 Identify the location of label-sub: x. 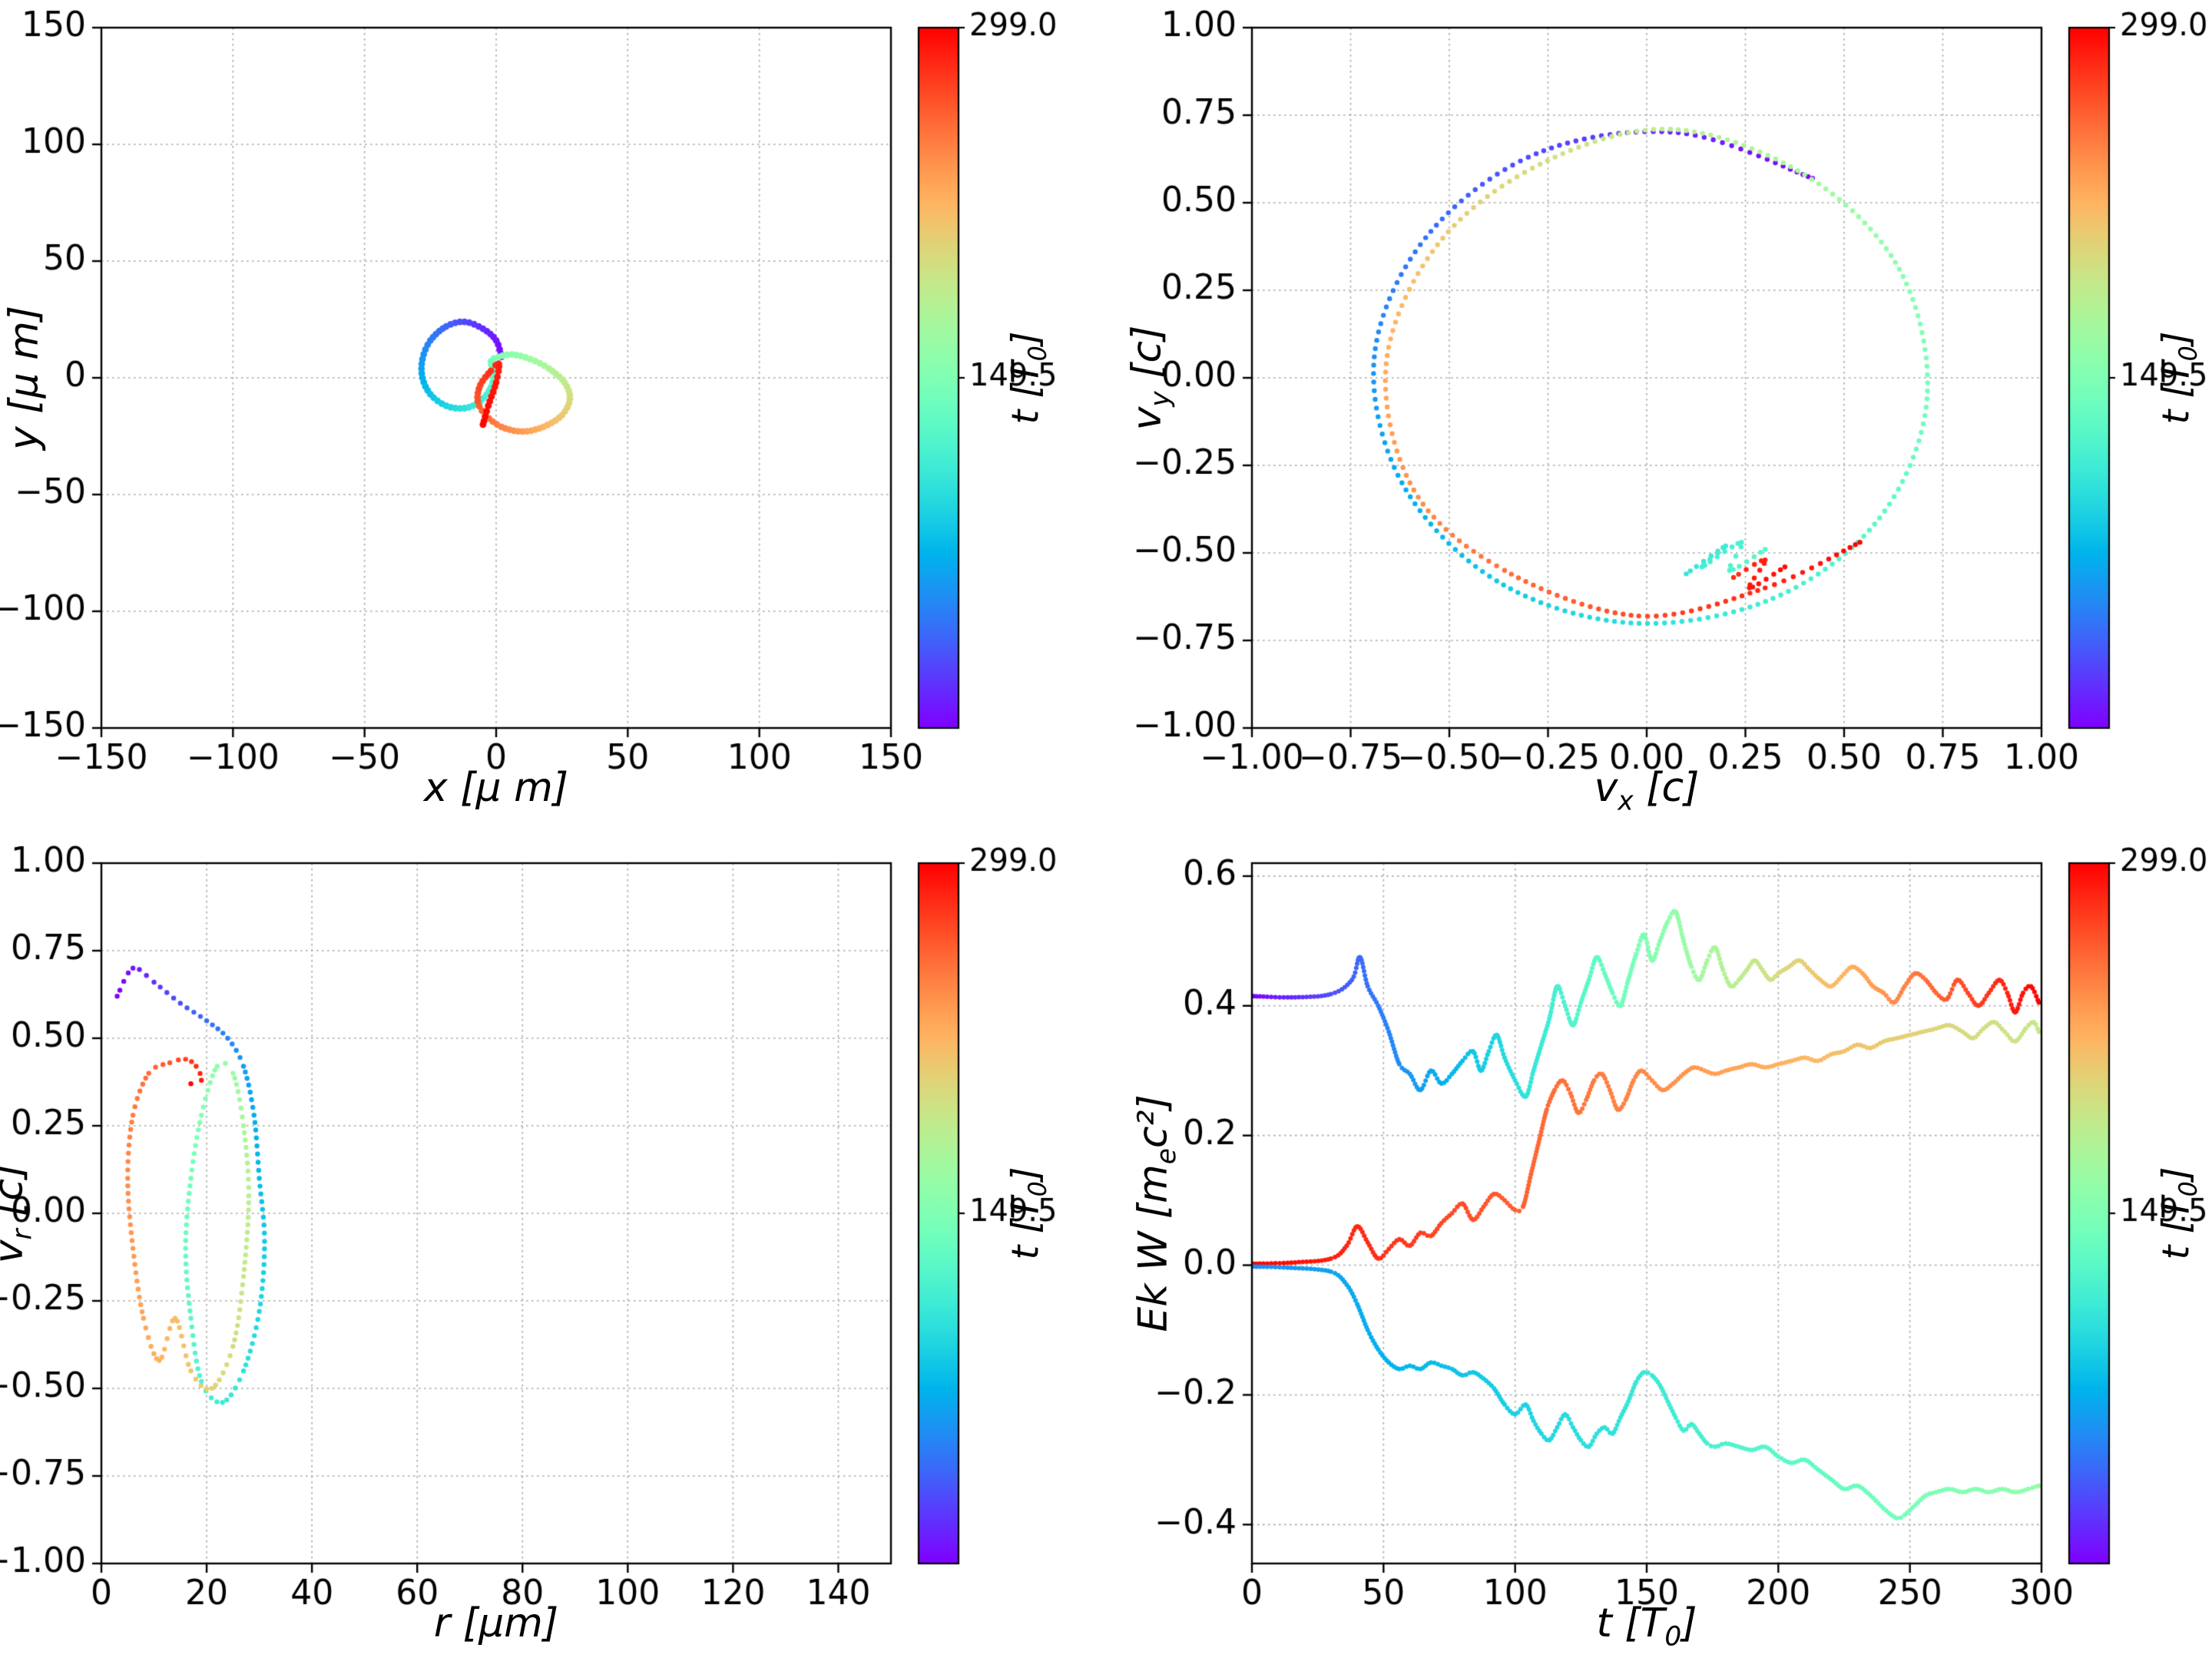
(1626, 801).